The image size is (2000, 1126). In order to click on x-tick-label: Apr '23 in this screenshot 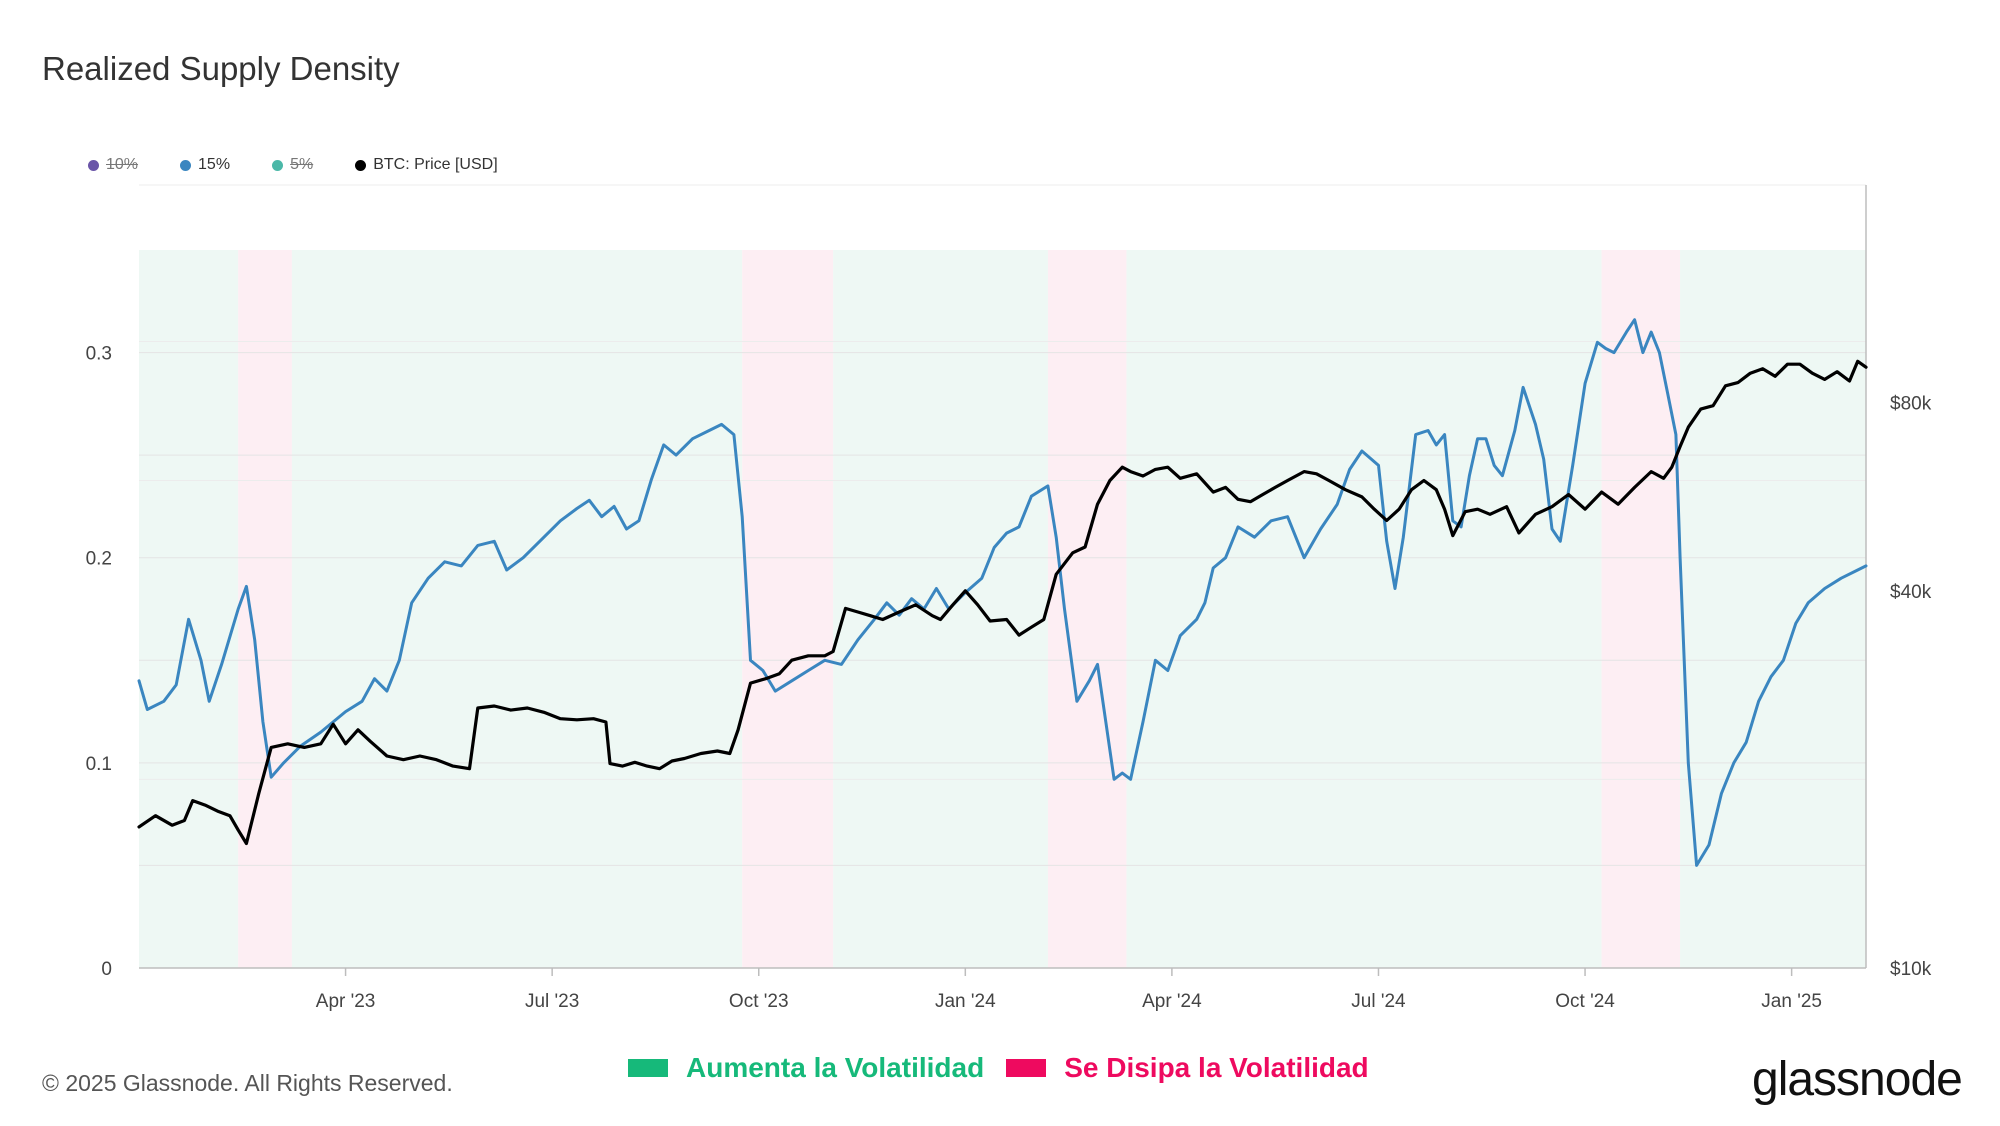, I will do `click(346, 1001)`.